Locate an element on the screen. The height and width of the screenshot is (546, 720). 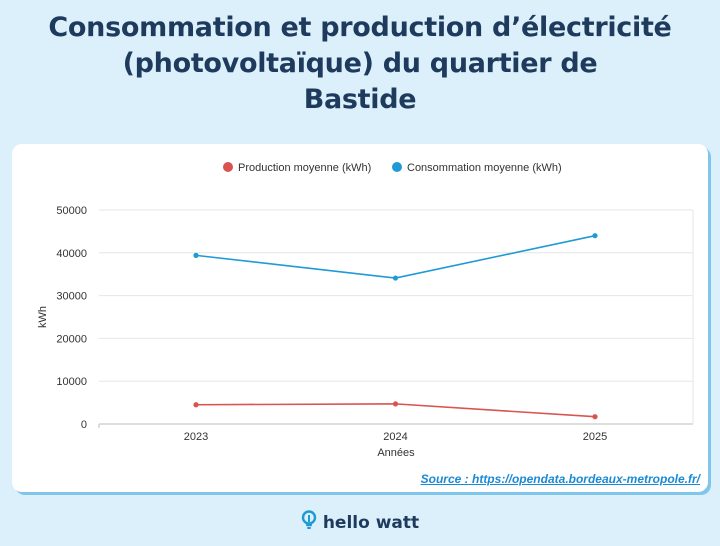
y-tick-label: 0 is located at coordinates (84, 425).